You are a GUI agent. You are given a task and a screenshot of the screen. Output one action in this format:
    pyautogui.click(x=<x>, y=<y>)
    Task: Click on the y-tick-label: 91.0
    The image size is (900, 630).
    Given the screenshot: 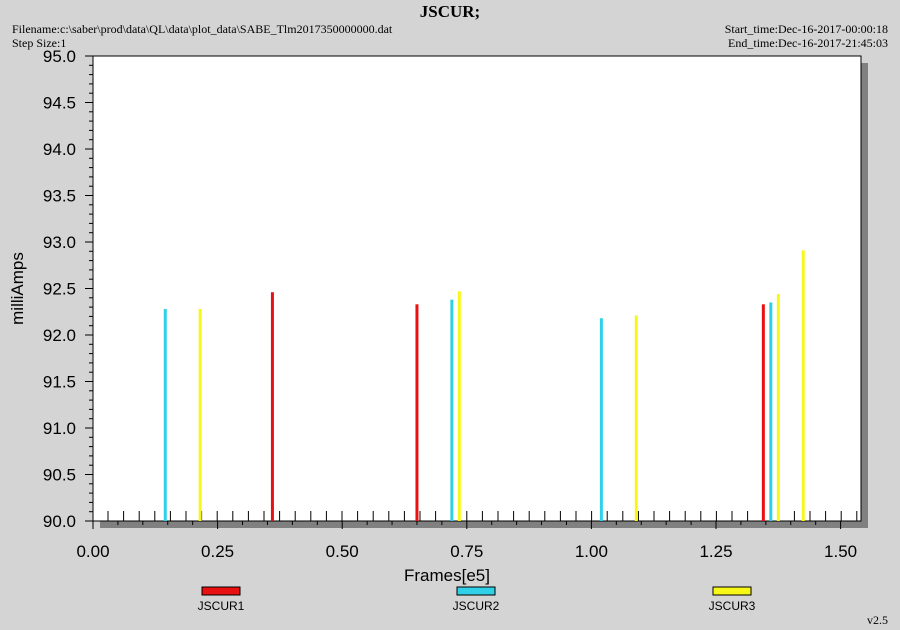 What is the action you would take?
    pyautogui.click(x=59, y=428)
    